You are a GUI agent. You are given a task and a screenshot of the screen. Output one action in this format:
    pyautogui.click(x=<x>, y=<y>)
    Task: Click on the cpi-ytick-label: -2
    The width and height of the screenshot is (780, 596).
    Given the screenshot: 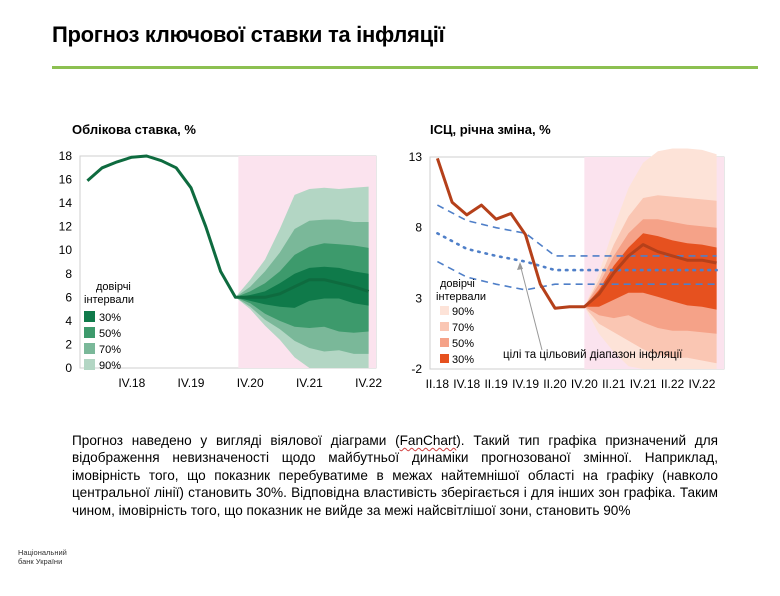 What is the action you would take?
    pyautogui.click(x=416, y=369)
    